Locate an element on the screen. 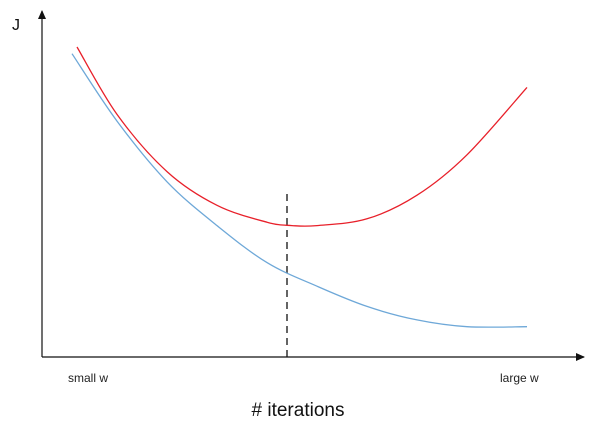 Image resolution: width=590 pixels, height=433 pixels. x-axis-title: # iterations is located at coordinates (298, 410).